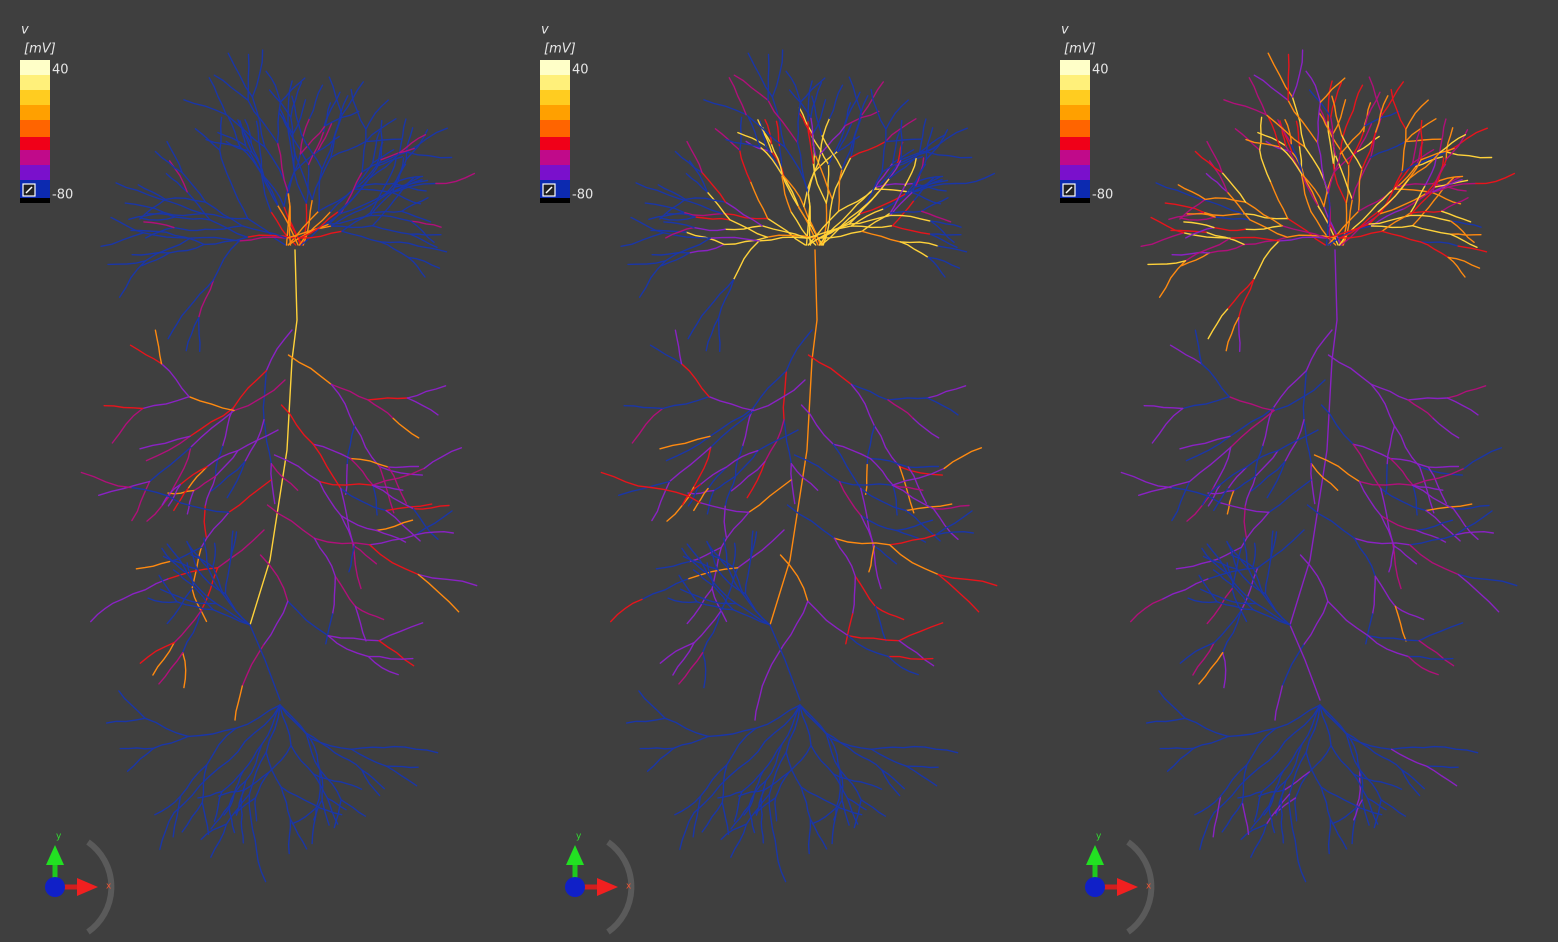 This screenshot has height=942, width=1558. I want to click on axis-x-label: x, so click(629, 887).